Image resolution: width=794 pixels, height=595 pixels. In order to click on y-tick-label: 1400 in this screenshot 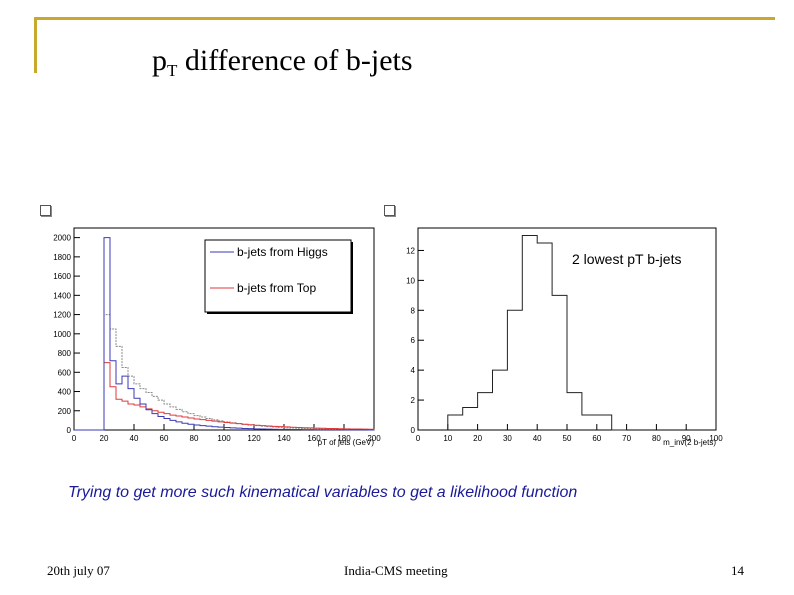, I will do `click(62, 295)`.